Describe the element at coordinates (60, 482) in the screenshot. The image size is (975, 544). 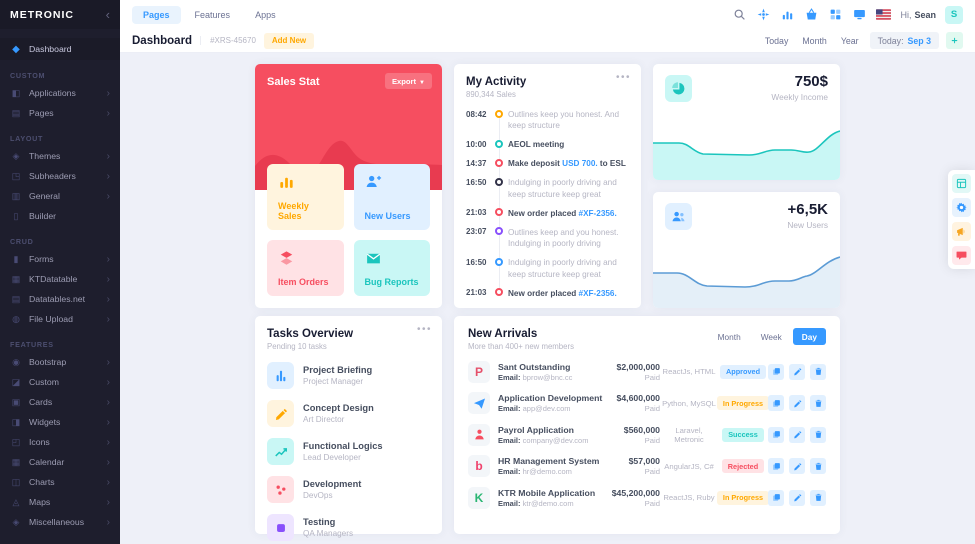
I see `sidebar-item-charts: ◫ Charts ›` at that location.